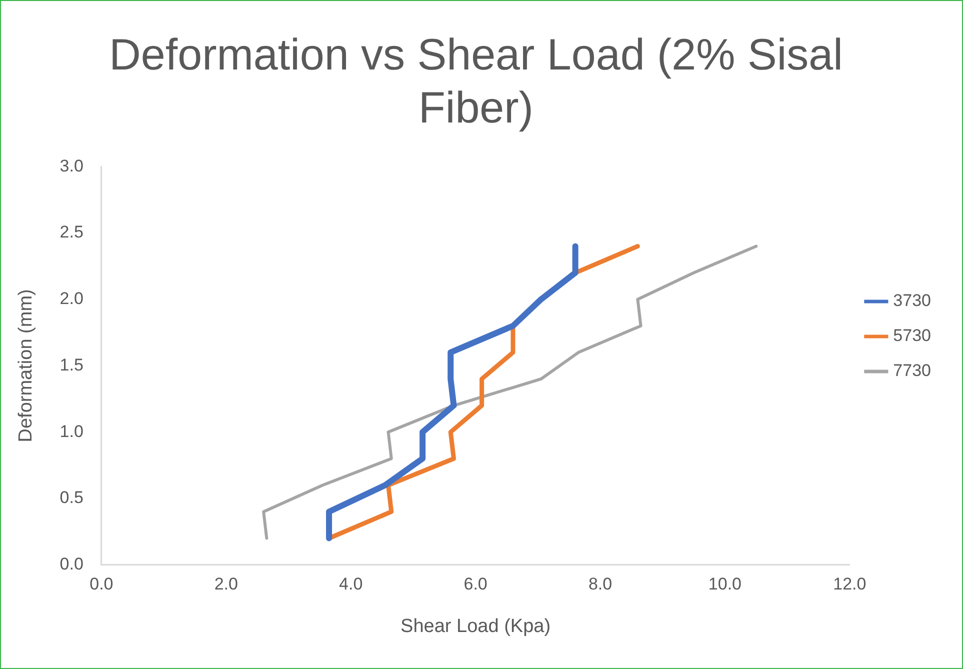 This screenshot has width=963, height=669. What do you see at coordinates (226, 584) in the screenshot?
I see `x-tick-label: 2.0` at bounding box center [226, 584].